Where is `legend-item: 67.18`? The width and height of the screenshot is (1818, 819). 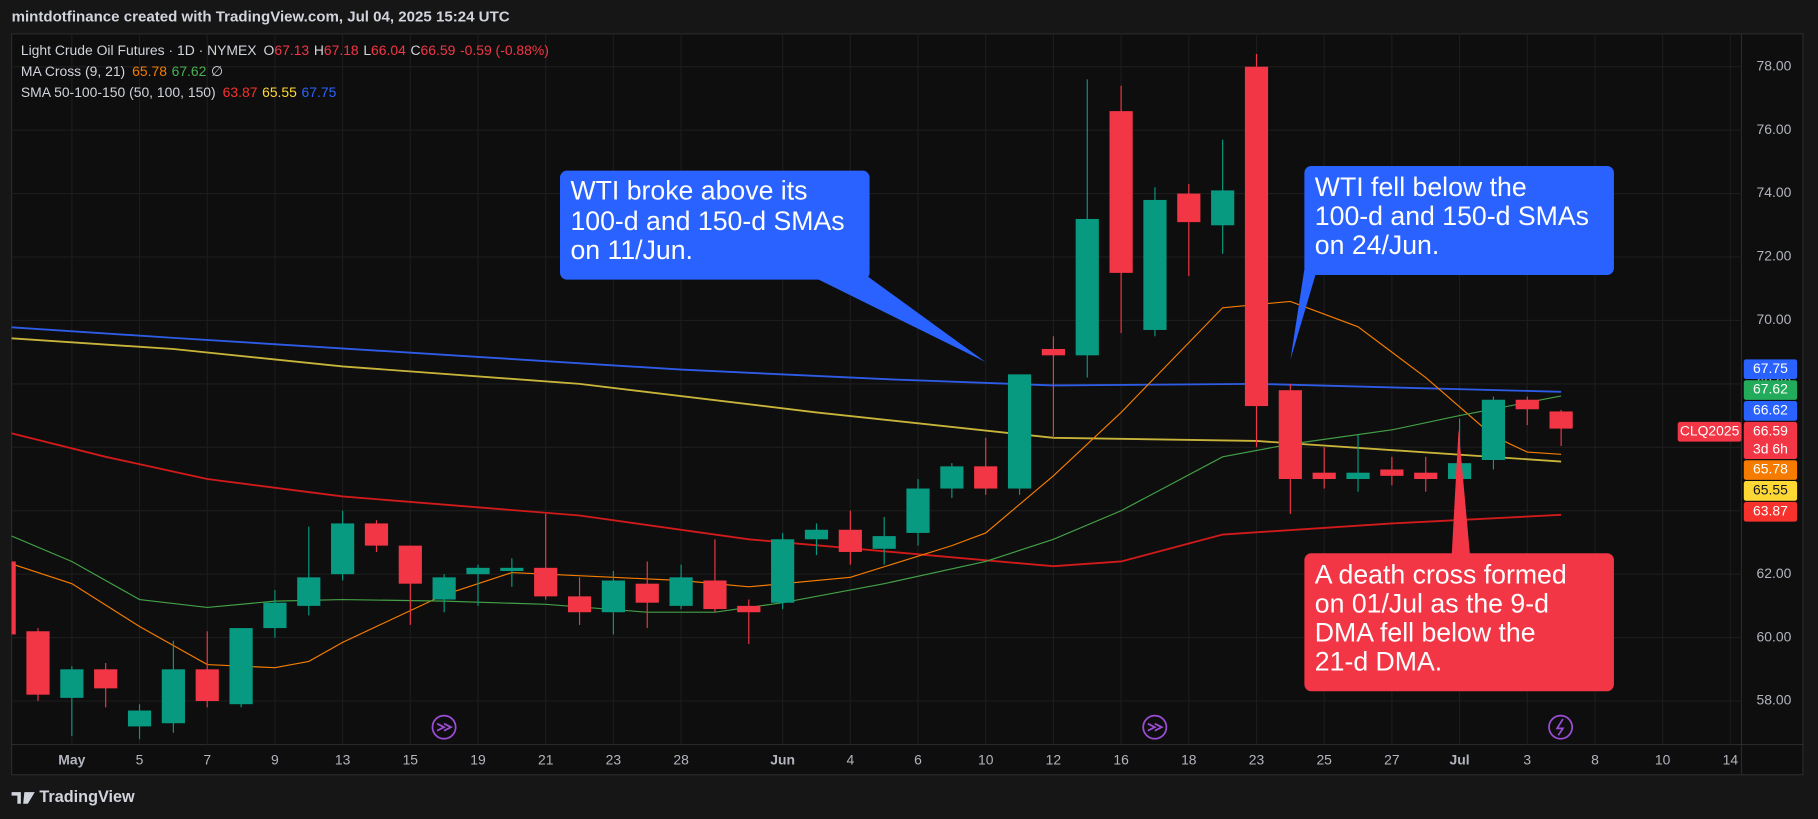
legend-item: 67.18 is located at coordinates (341, 50).